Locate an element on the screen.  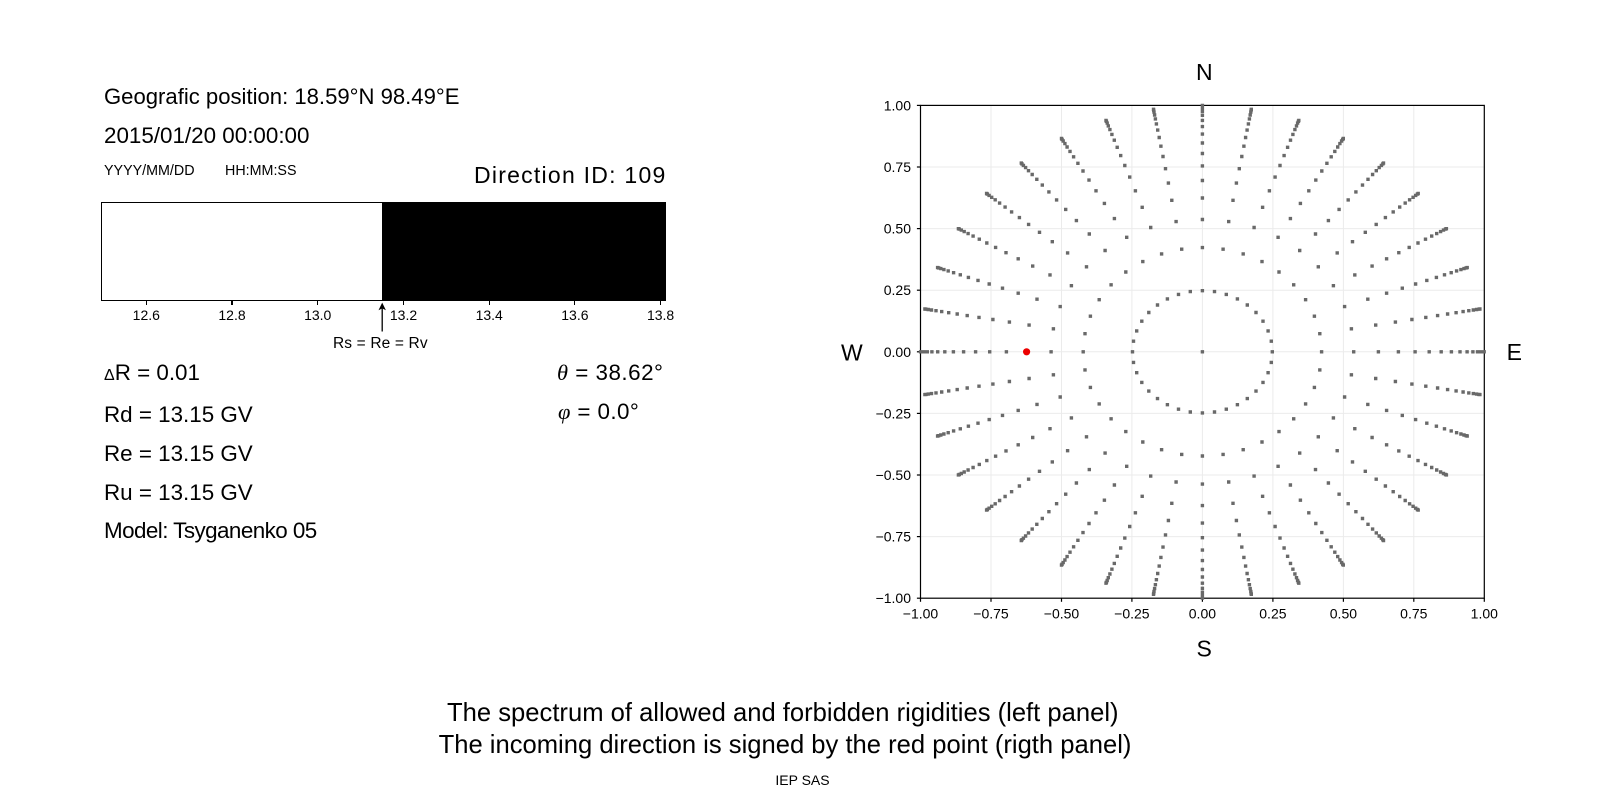
svg-text: S is located at coordinates (1204, 648).